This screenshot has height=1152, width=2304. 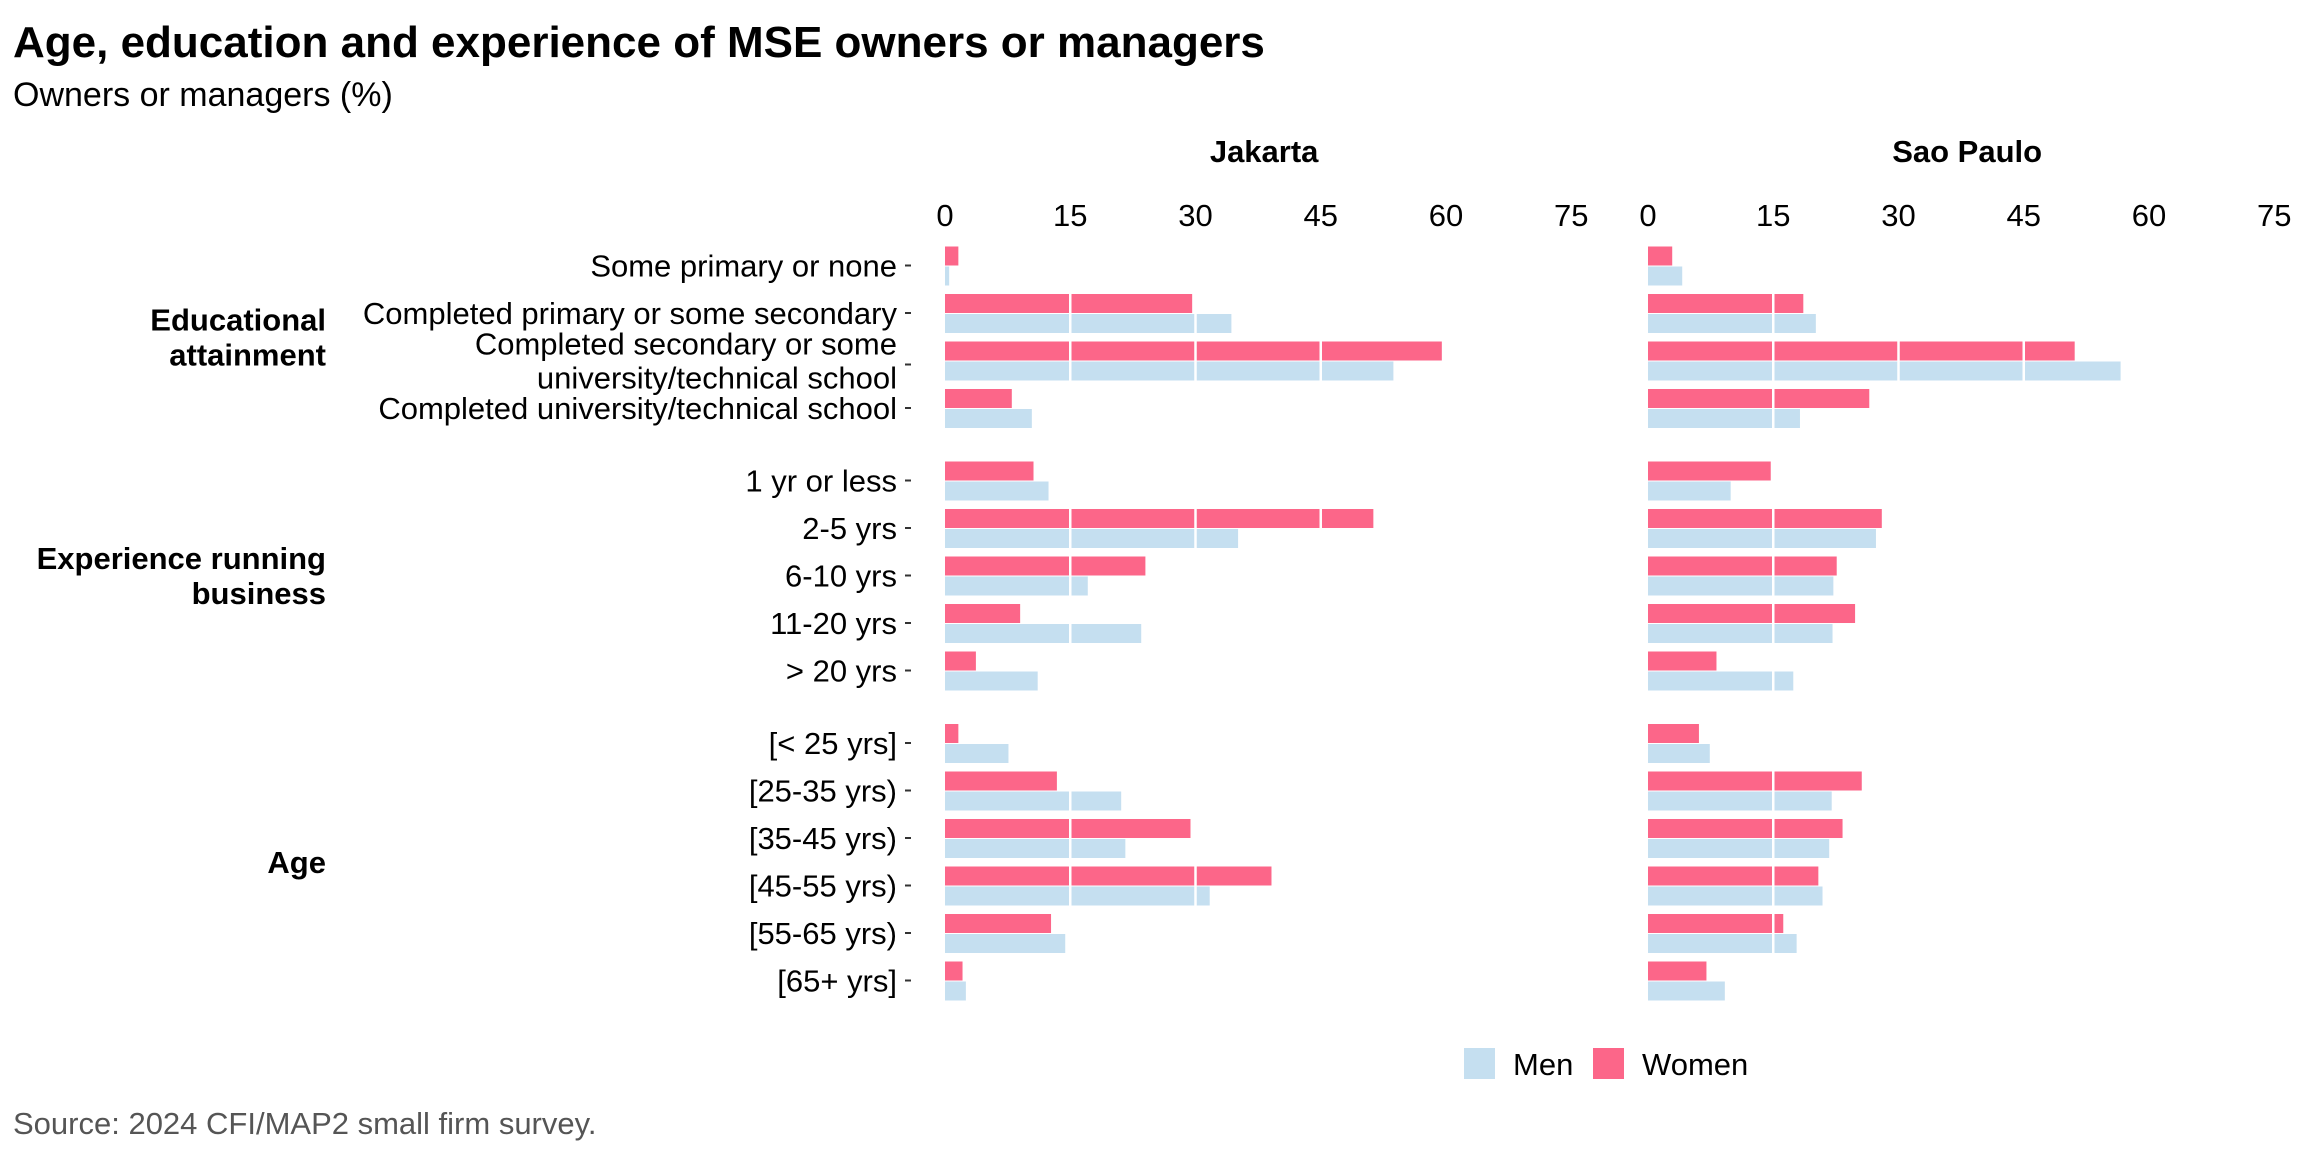 What do you see at coordinates (823, 933) in the screenshot?
I see `category-label: [55-65 yrs)` at bounding box center [823, 933].